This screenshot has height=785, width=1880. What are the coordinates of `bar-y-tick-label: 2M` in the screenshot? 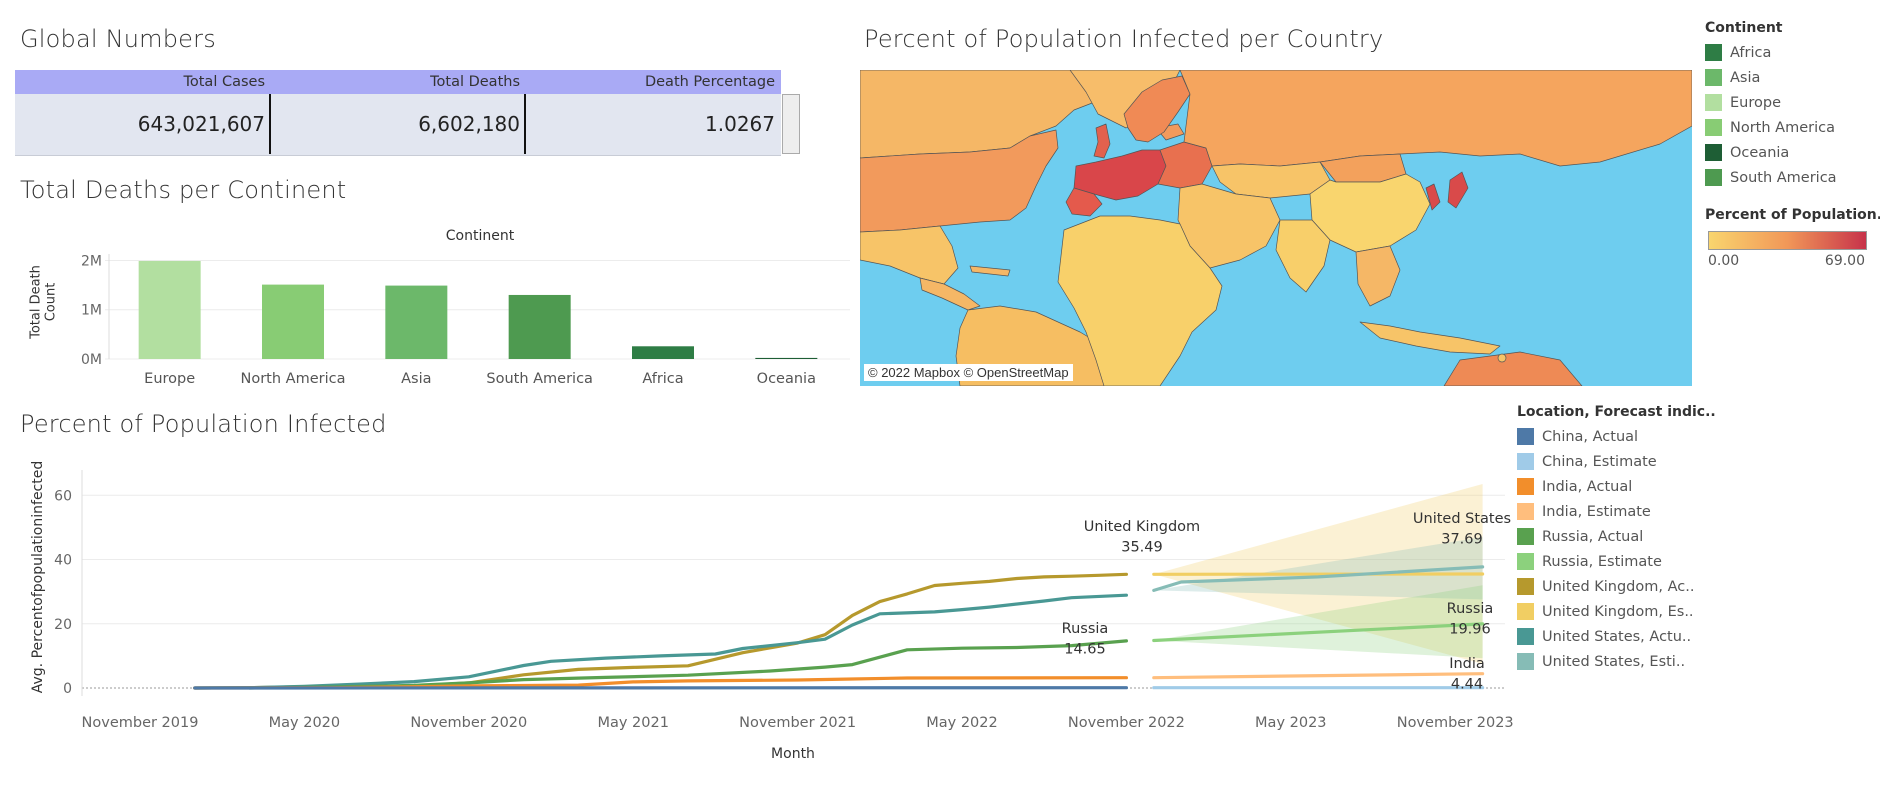 It's located at (91, 261).